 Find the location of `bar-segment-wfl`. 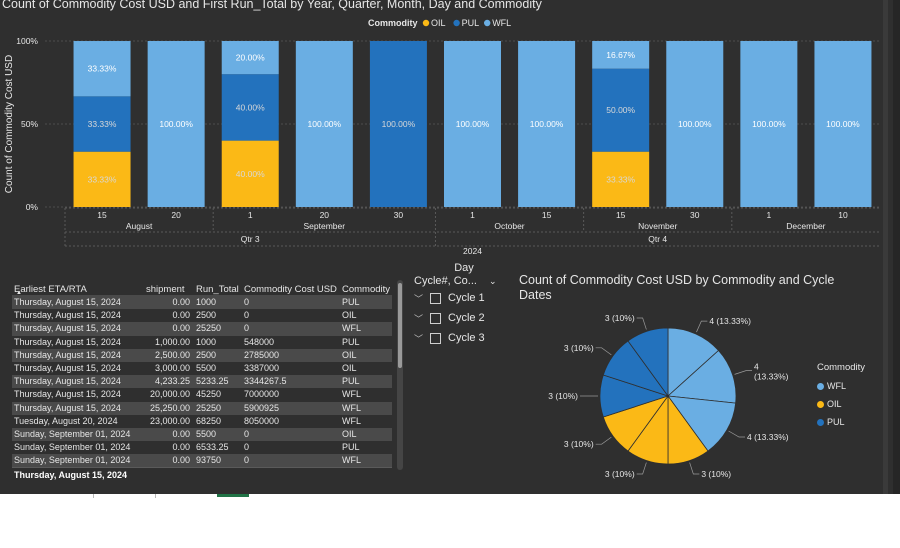

bar-segment-wfl is located at coordinates (324, 124).